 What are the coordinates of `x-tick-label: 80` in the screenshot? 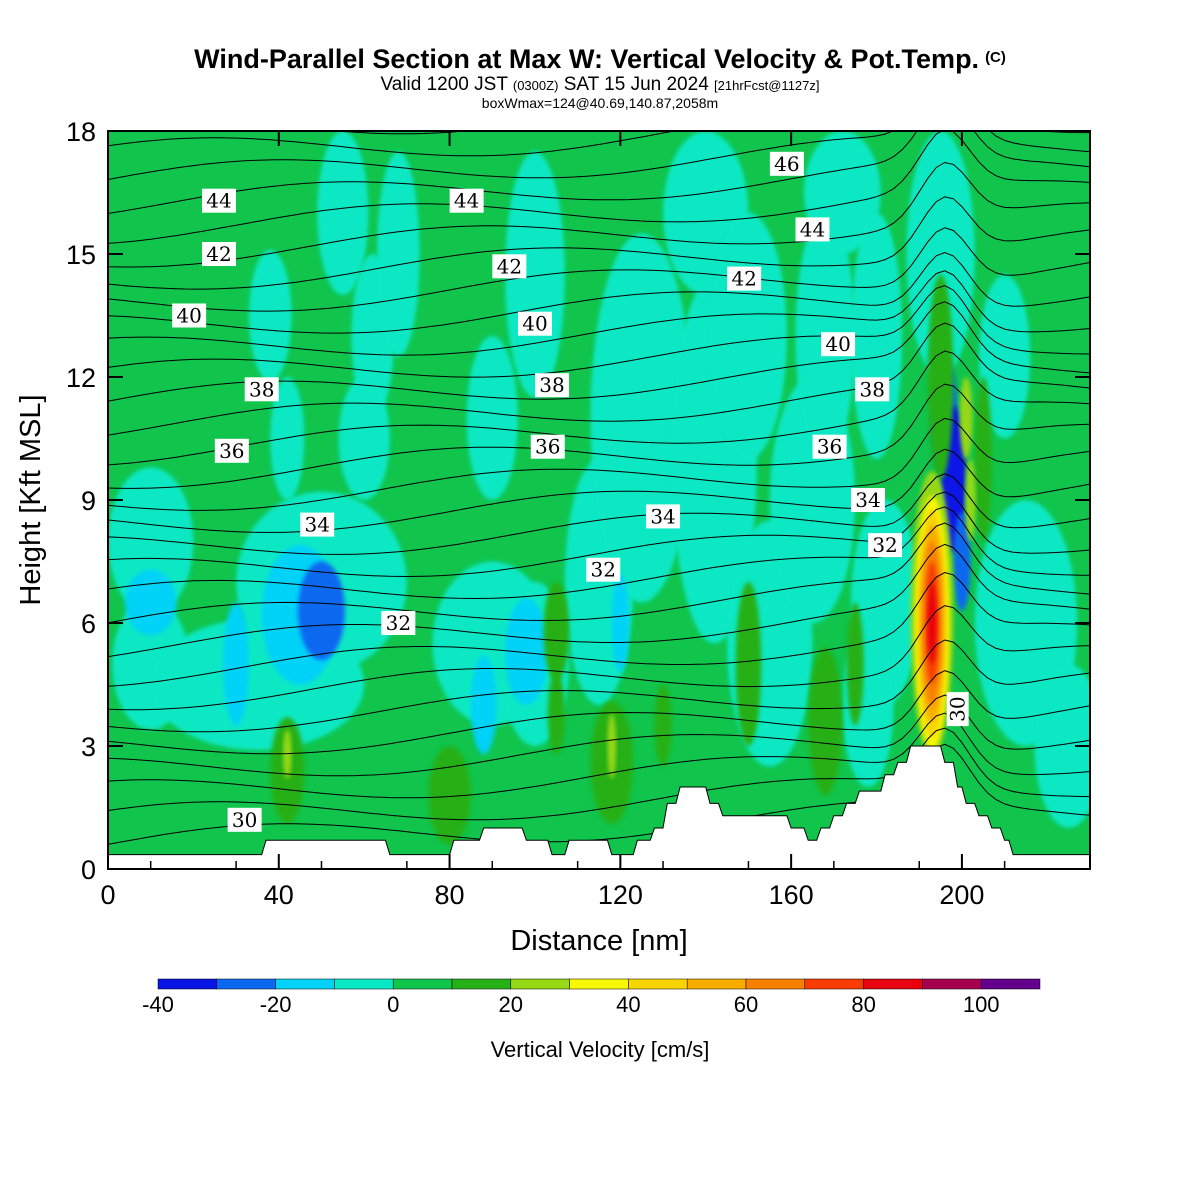 It's located at (450, 895).